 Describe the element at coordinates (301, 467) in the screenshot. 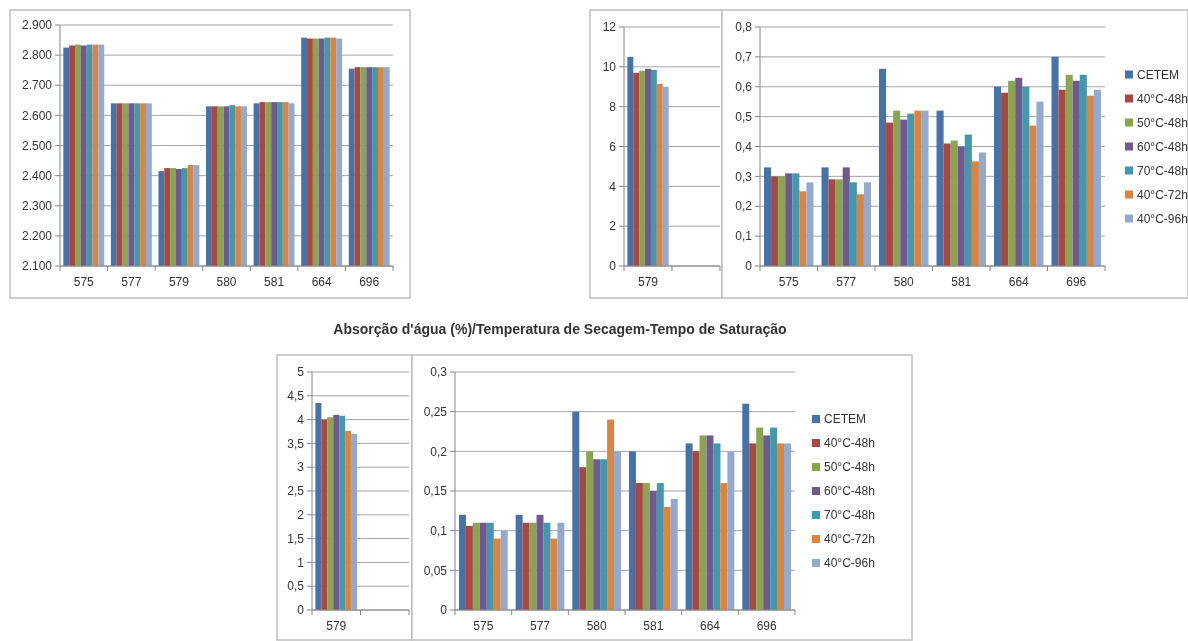

I see `y-tick-label: 3` at that location.